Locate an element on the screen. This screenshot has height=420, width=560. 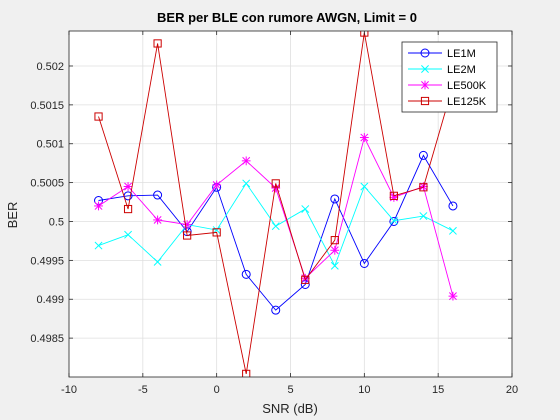
x-tick-label: 15 is located at coordinates (438, 390).